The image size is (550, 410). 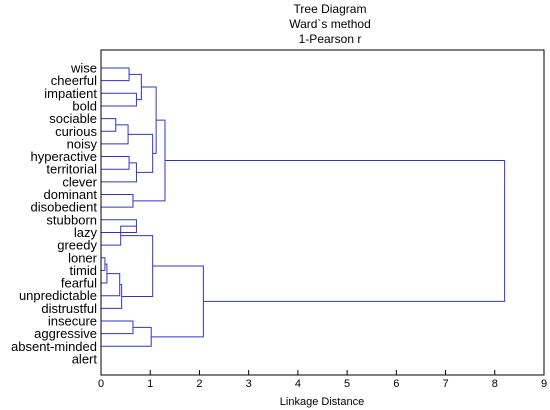 What do you see at coordinates (544, 384) in the screenshot?
I see `x-tick-label-9: 9` at bounding box center [544, 384].